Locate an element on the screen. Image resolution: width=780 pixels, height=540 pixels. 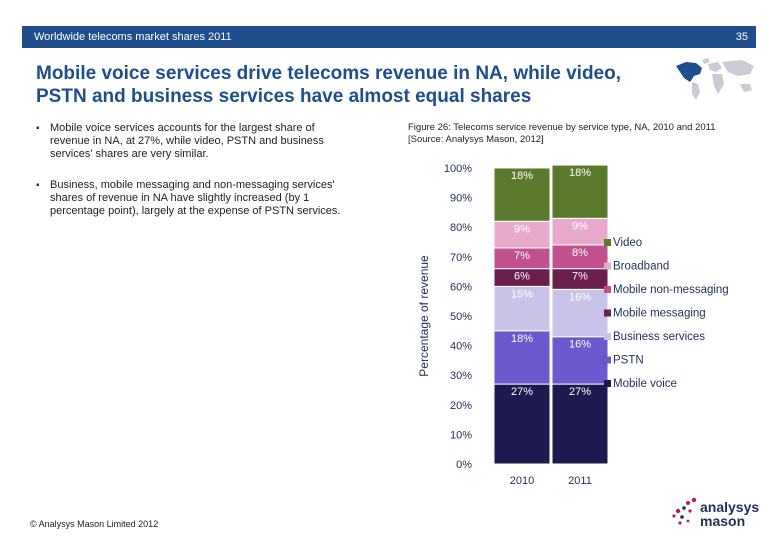
section-title: Worldwide telecoms market shares 2011 is located at coordinates (133, 37).